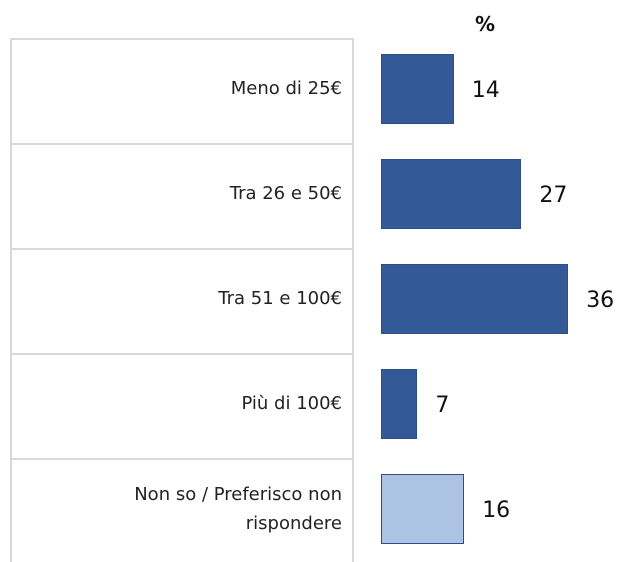 The image size is (624, 562). I want to click on value-label: 36, so click(600, 300).